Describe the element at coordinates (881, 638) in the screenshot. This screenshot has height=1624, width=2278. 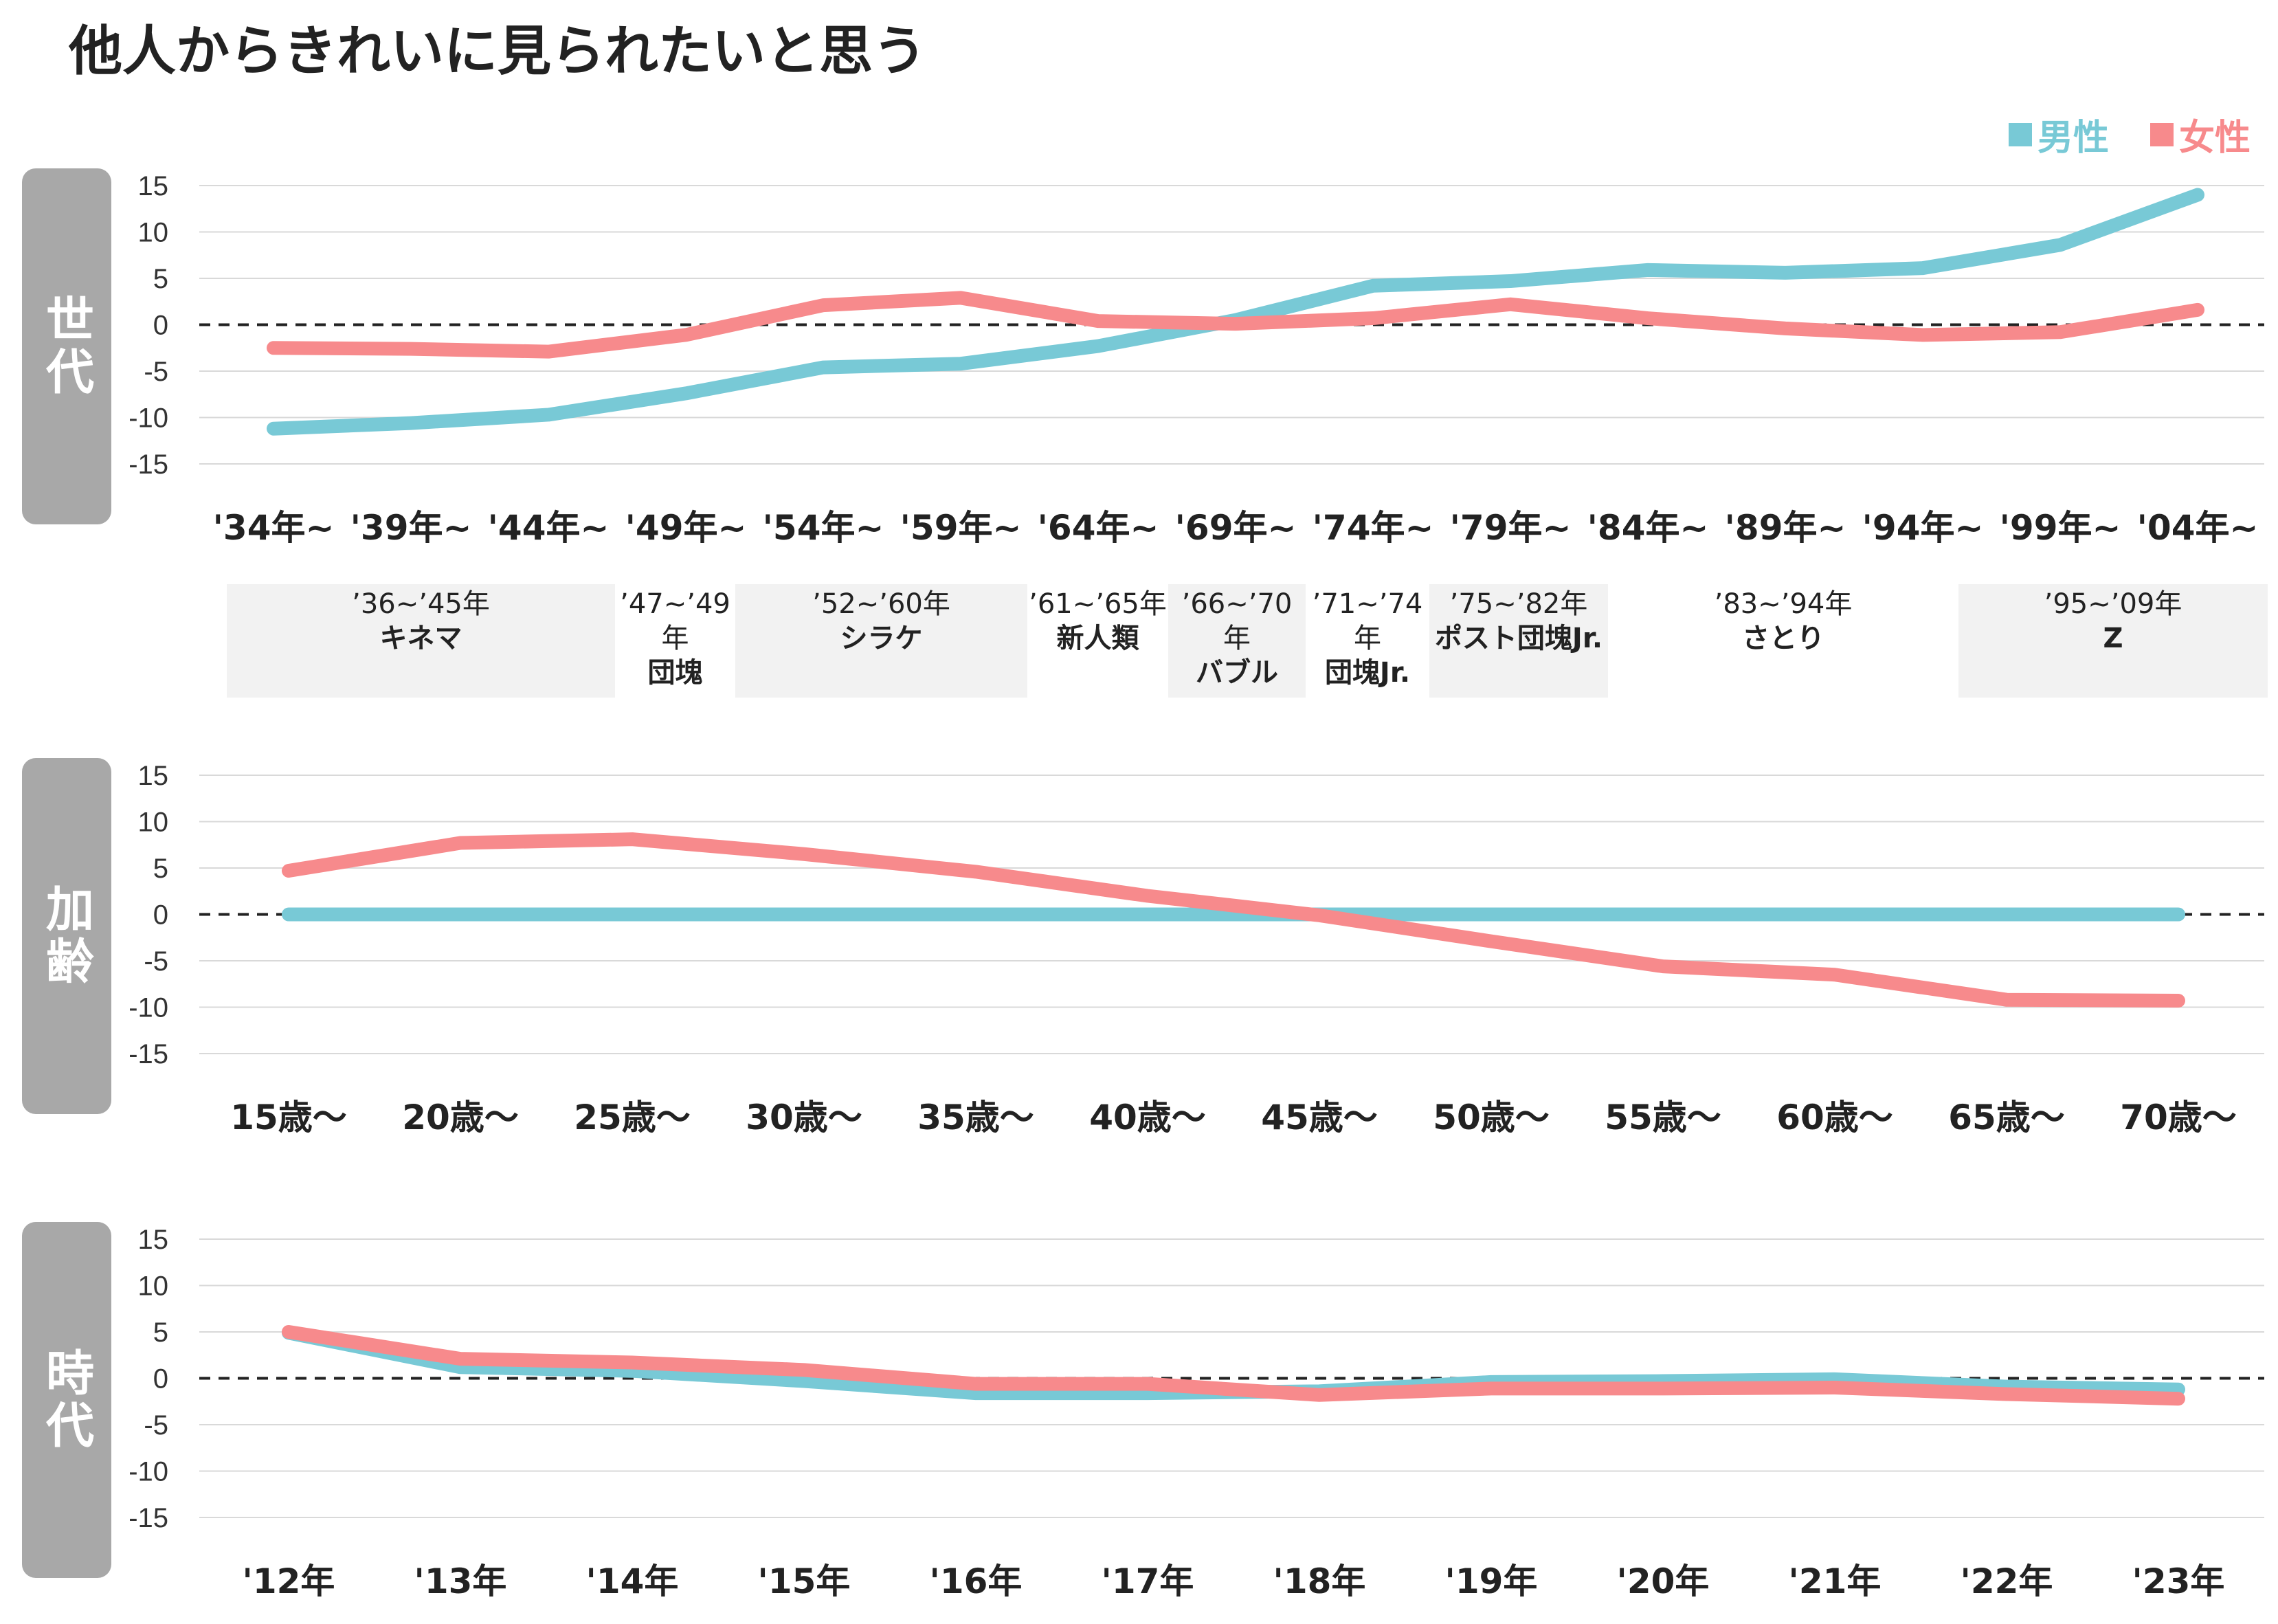
I see `generation-name: シラケ` at that location.